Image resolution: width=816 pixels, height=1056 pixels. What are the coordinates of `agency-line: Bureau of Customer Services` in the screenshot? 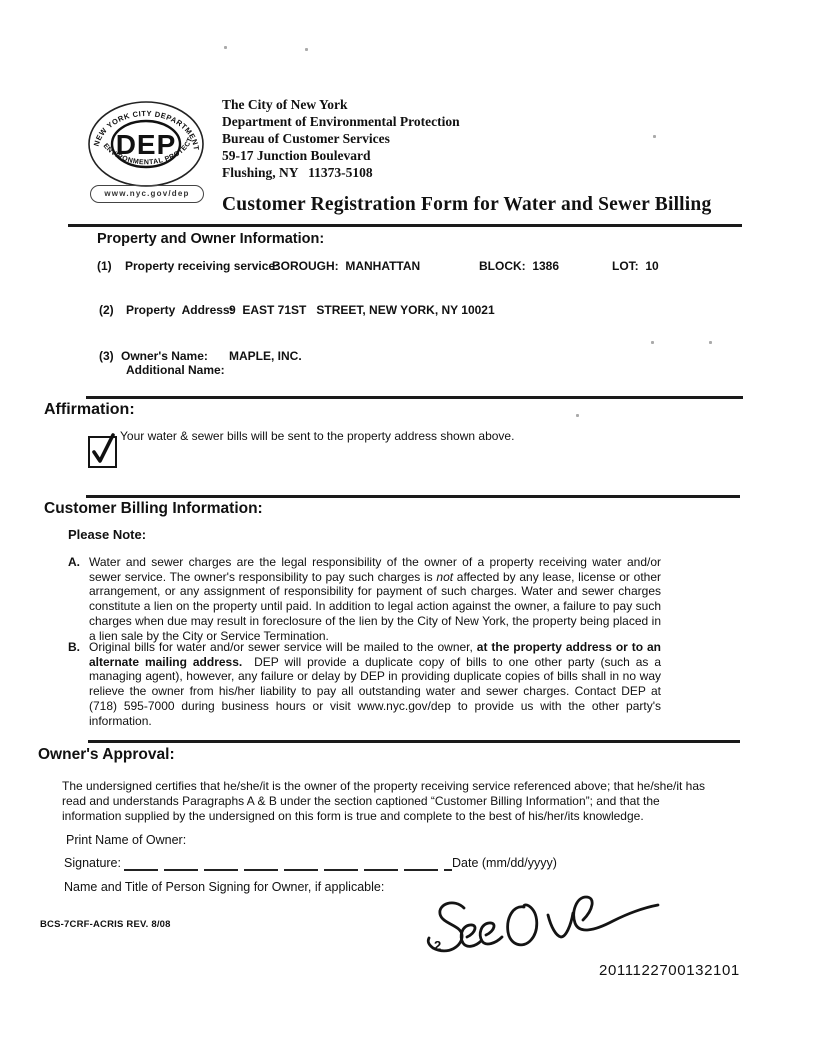 It's located at (306, 138).